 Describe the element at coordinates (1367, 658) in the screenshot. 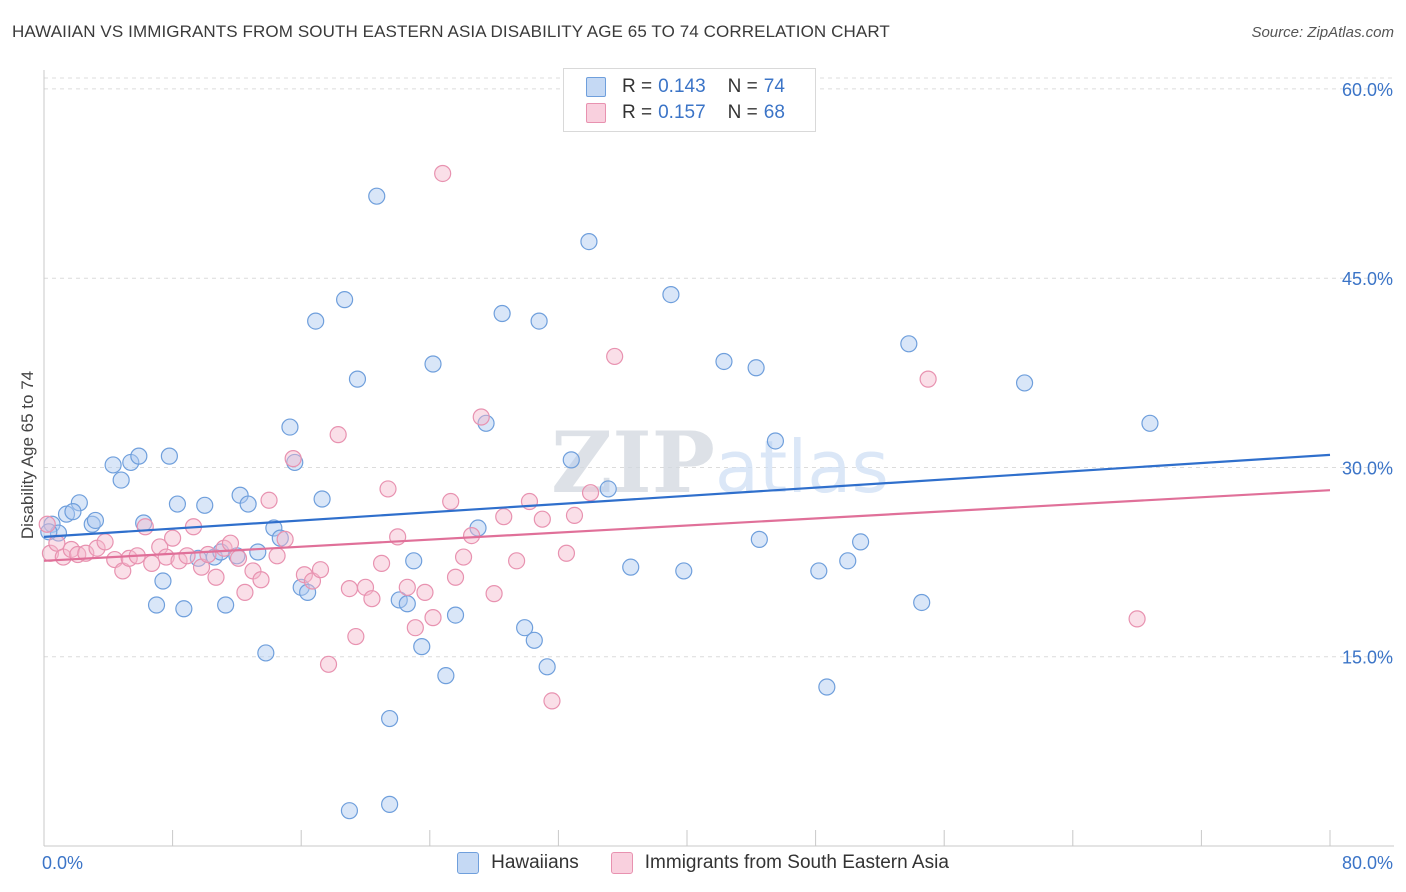

I see `y-tick-label: 15.0%` at that location.